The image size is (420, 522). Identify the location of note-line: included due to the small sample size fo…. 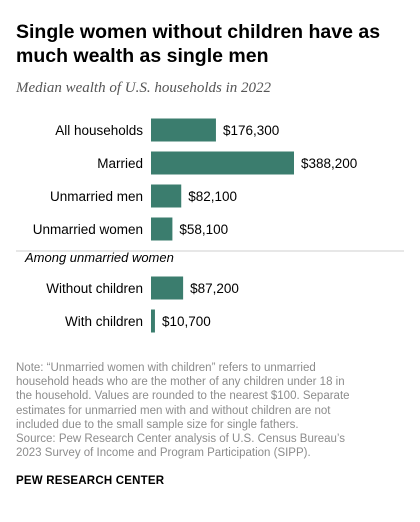
(157, 424).